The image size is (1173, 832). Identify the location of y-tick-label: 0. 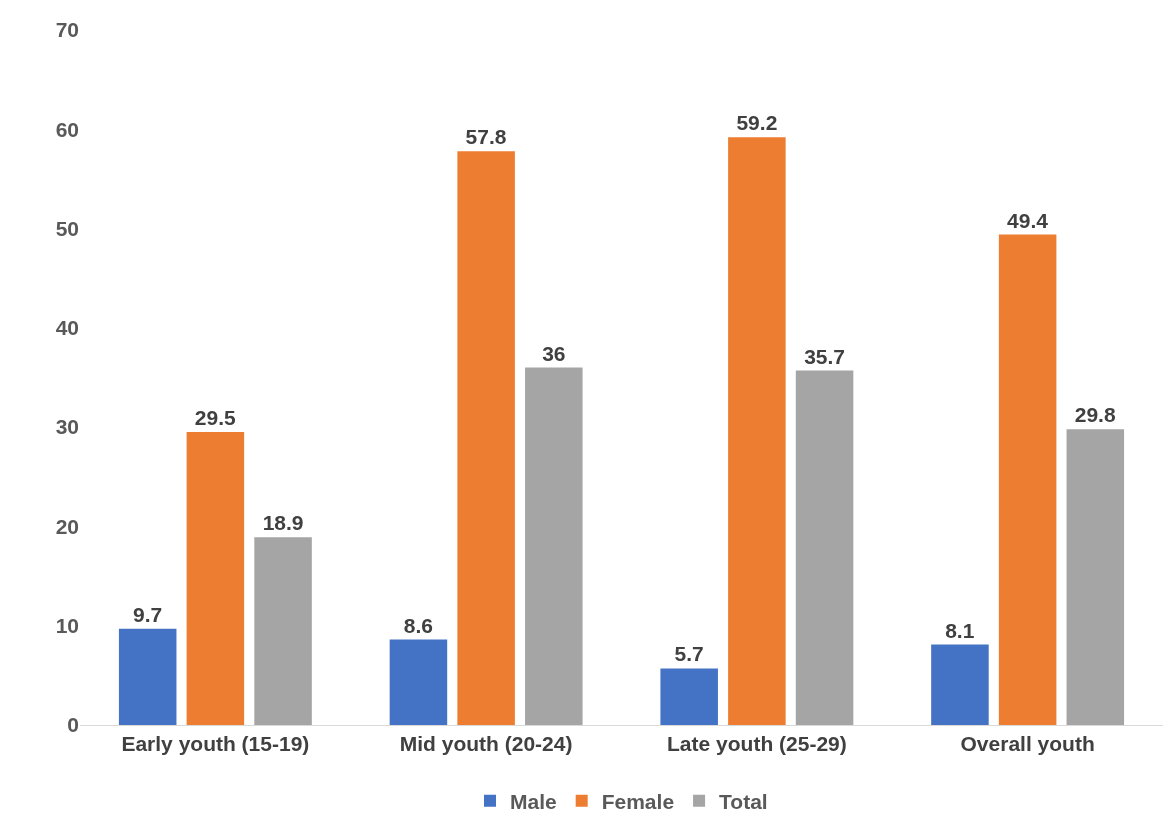
(73, 725).